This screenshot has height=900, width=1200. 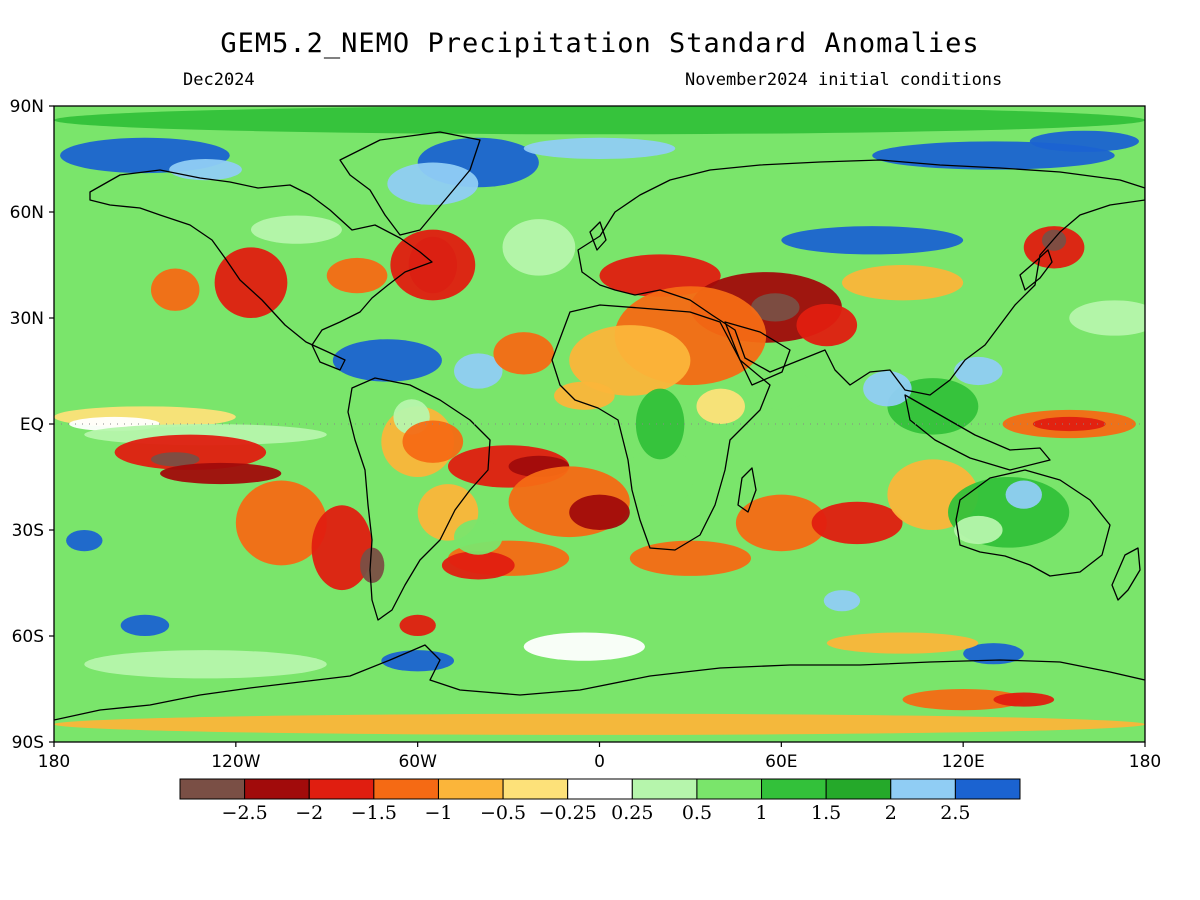 I want to click on longitude-label: 0, so click(x=599, y=762).